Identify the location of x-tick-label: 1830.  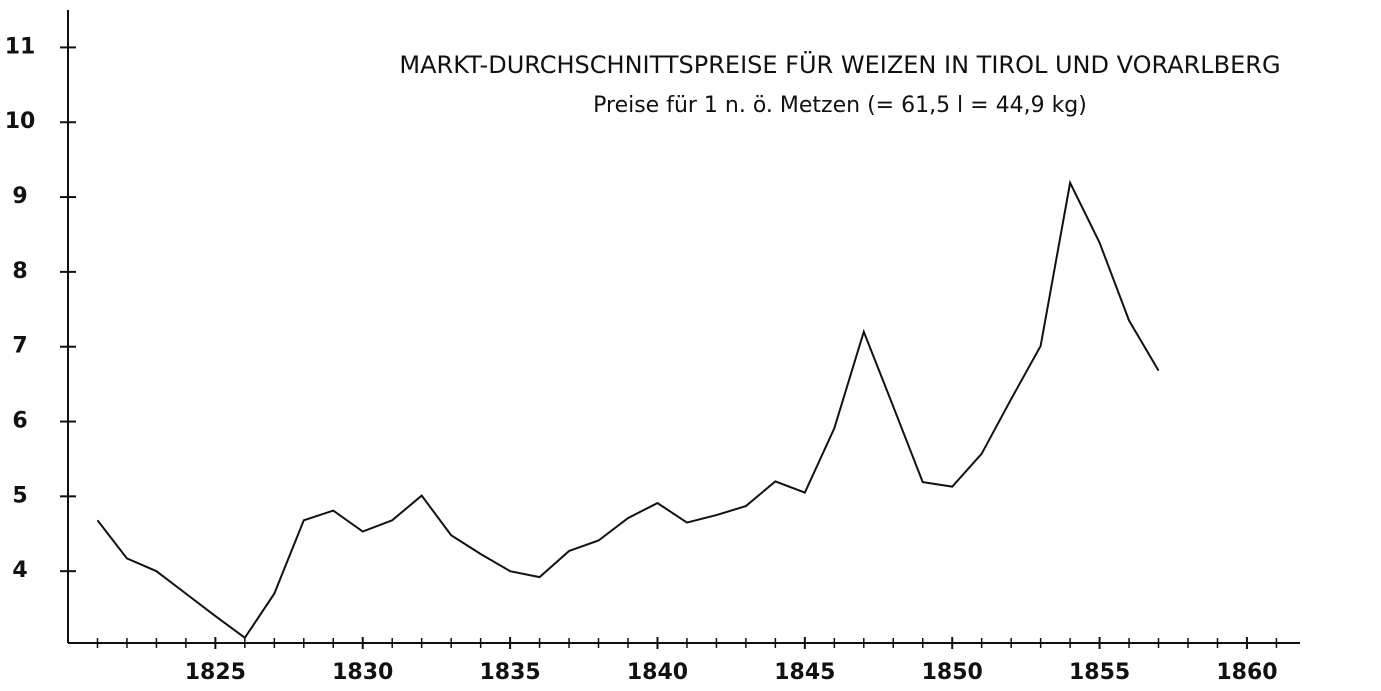
(362, 672).